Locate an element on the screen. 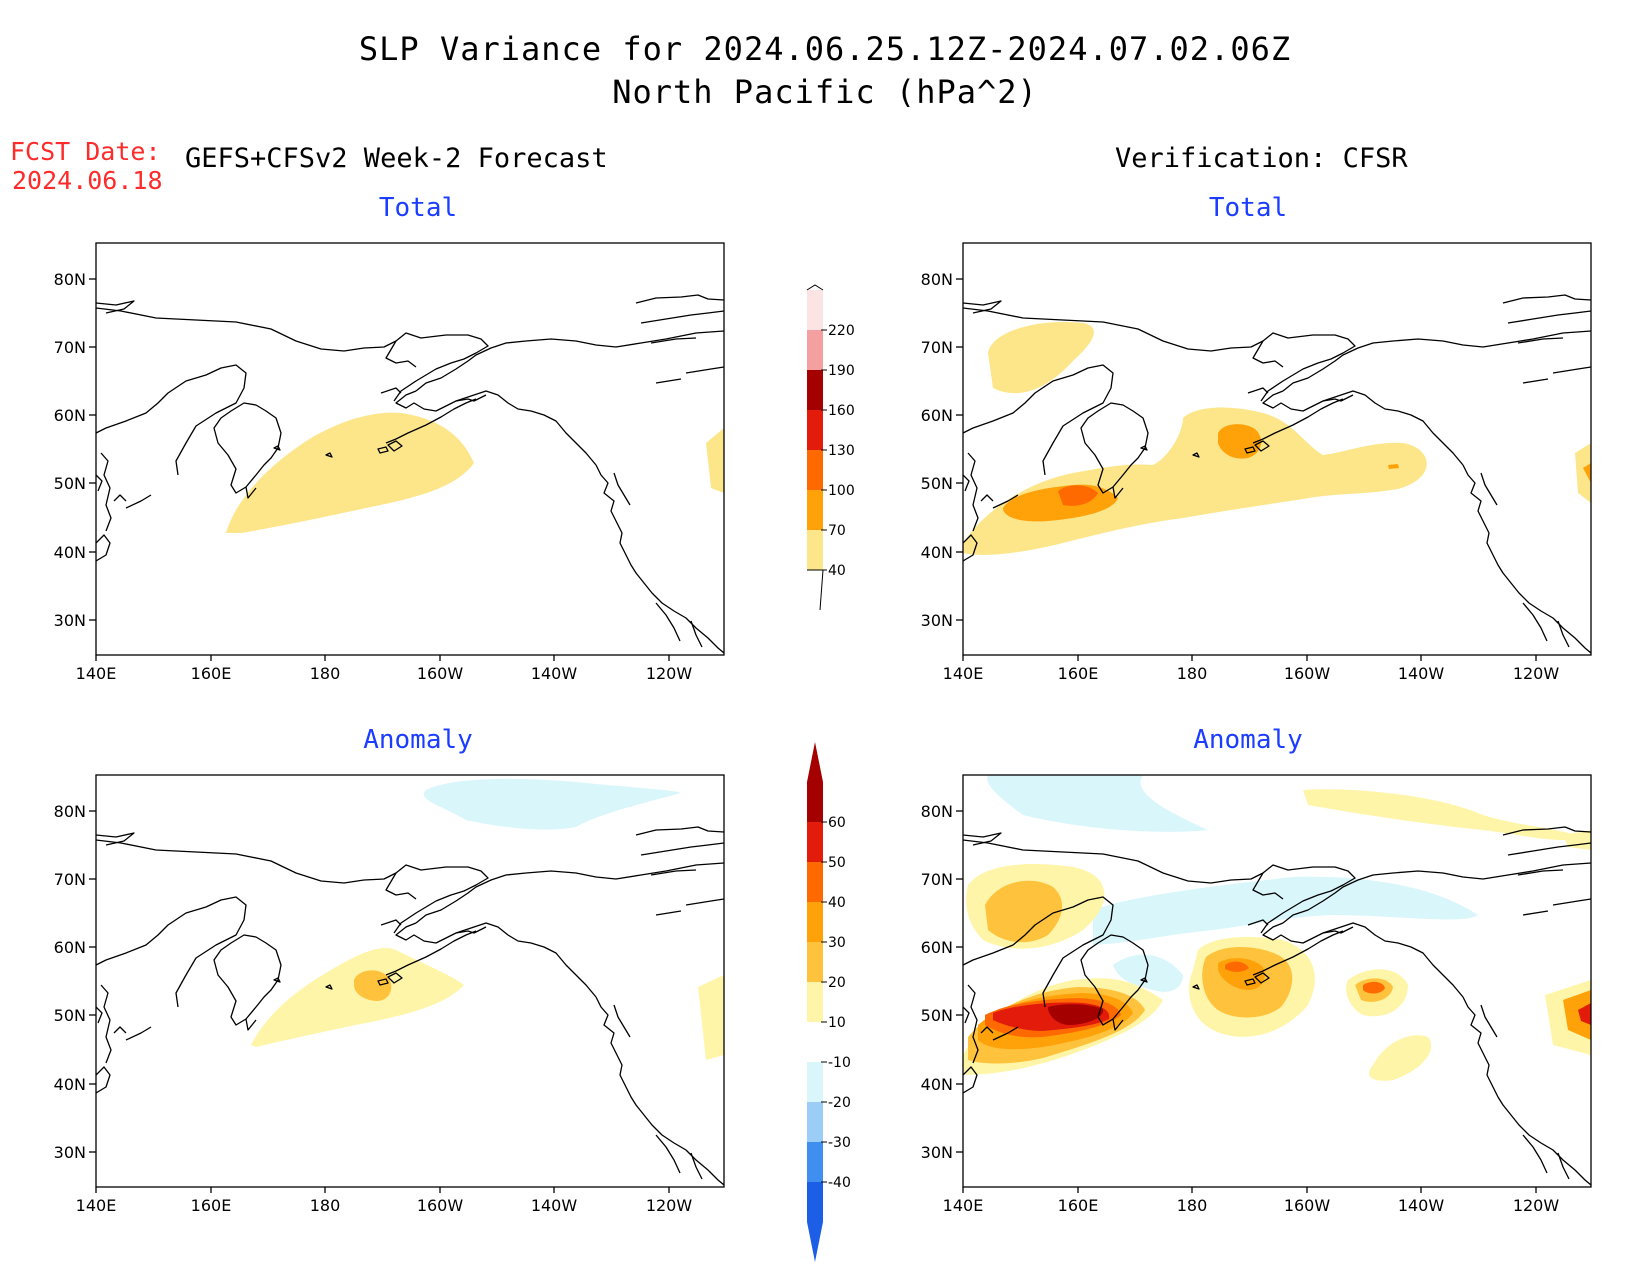 Image resolution: width=1650 pixels, height=1275 pixels. forecast-anomaly-map is located at coordinates (406, 984).